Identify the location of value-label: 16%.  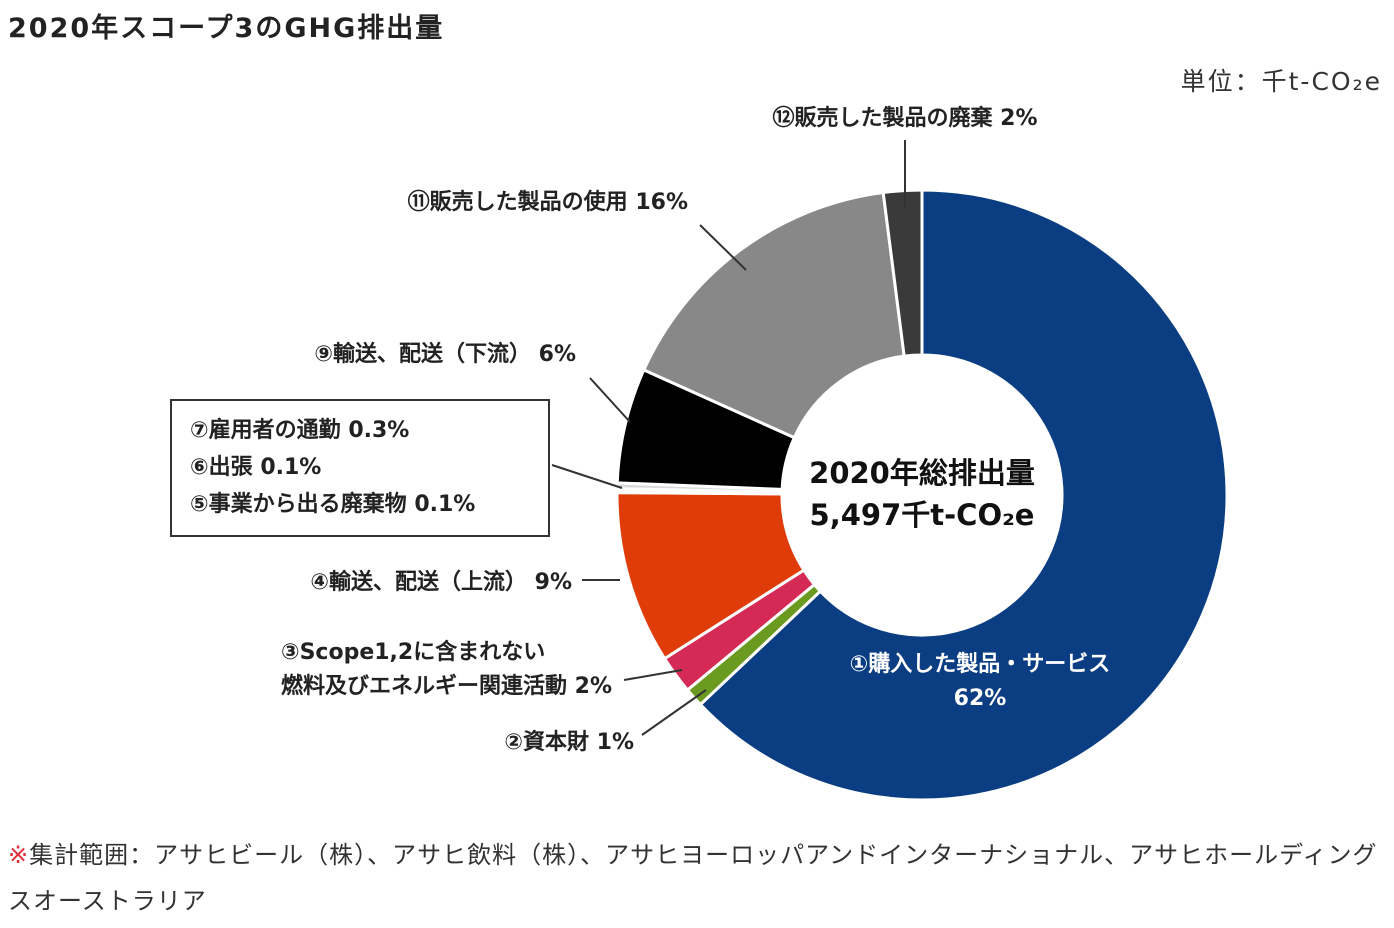
(661, 202).